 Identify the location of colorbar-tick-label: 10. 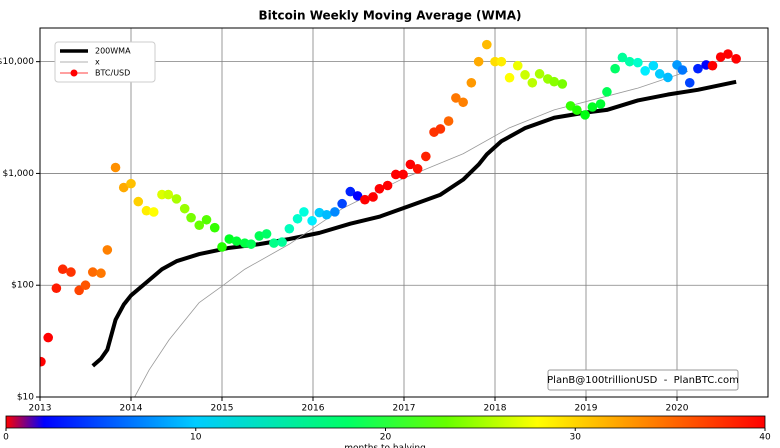
(196, 438).